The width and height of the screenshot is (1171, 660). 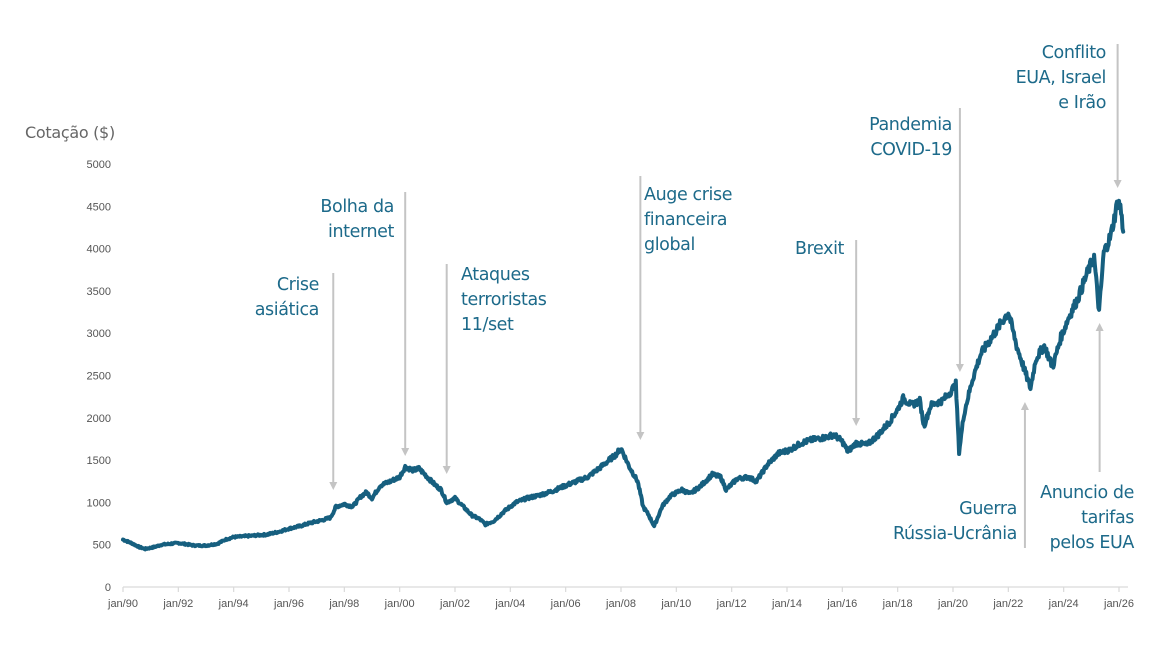 I want to click on y-tick-label: 4000, so click(x=99, y=250).